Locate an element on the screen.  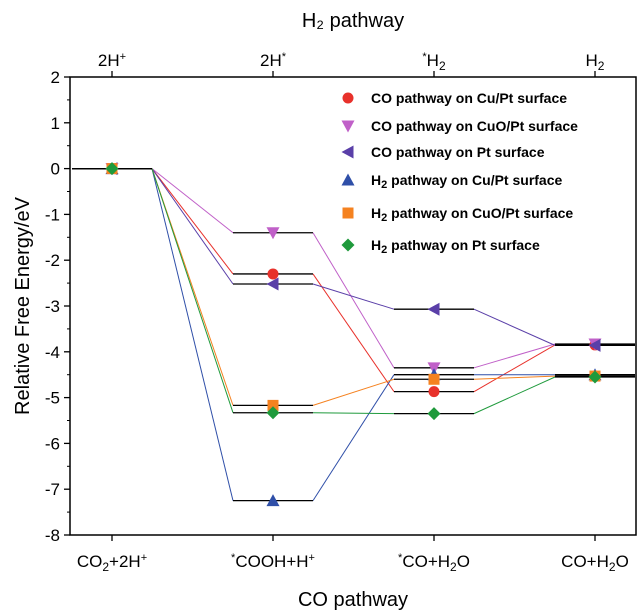
x-tick-label: *COOH+H+ is located at coordinates (273, 561).